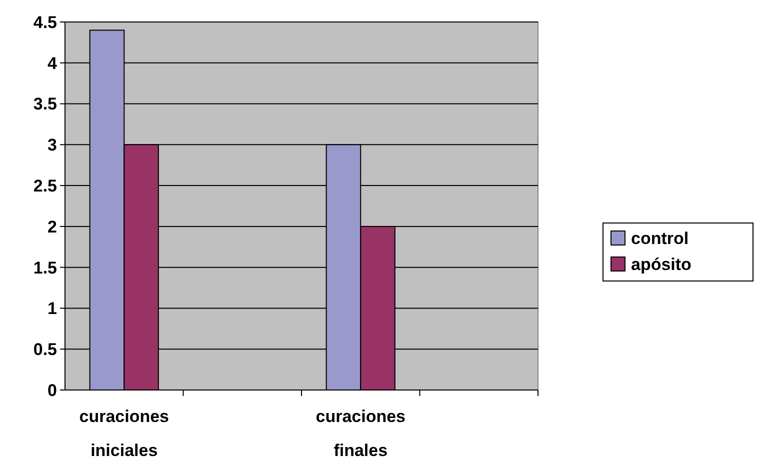  I want to click on legend-label: control, so click(660, 238).